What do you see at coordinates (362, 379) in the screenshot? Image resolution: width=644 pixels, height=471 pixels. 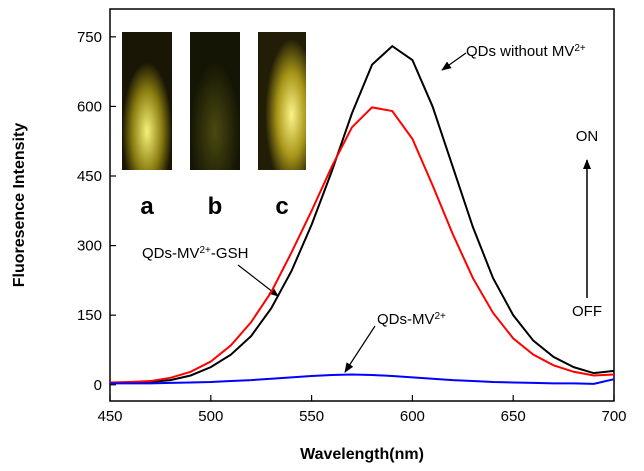 I see `series-line` at bounding box center [362, 379].